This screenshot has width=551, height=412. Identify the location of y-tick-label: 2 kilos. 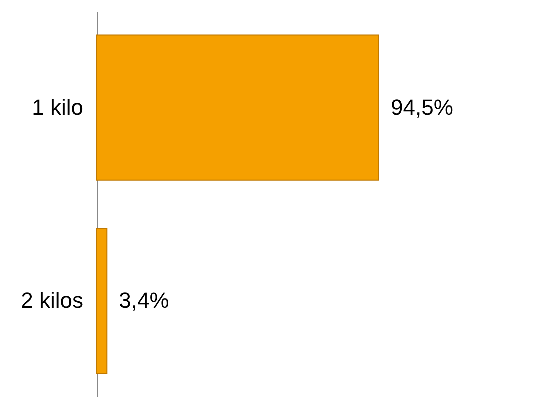
(52, 301).